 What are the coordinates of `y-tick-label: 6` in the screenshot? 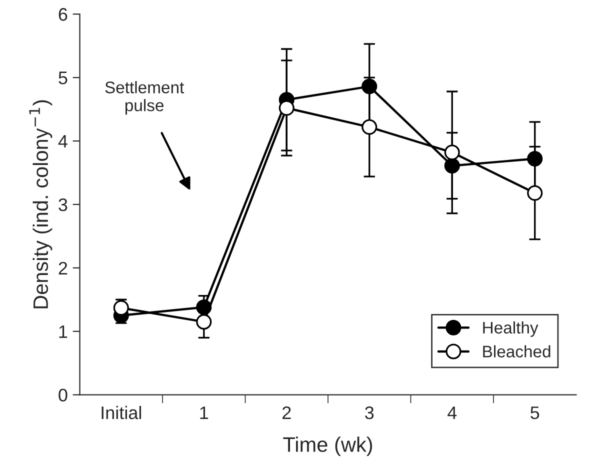 It's located at (63, 14).